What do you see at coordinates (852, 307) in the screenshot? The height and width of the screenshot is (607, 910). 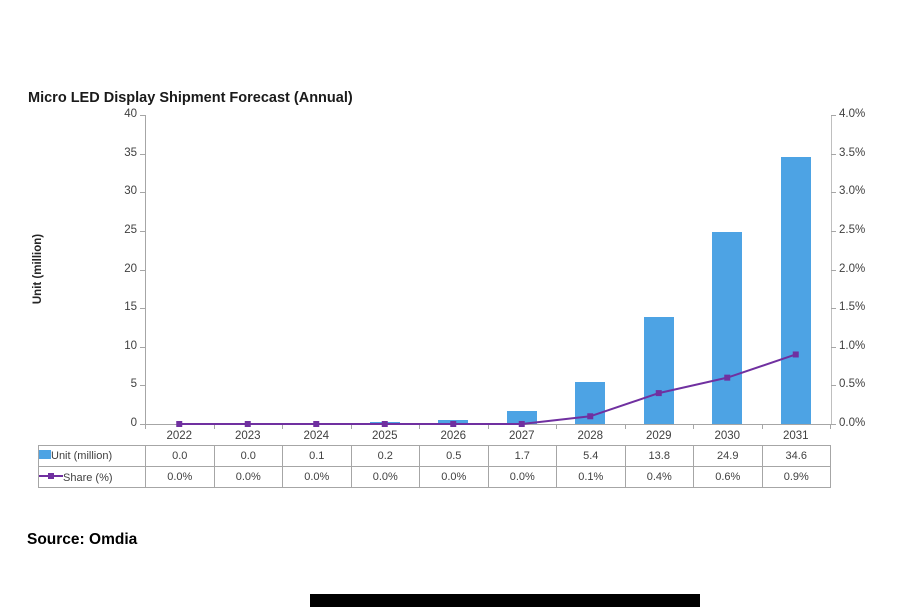 I see `right-axis-tick-label: 1.5%` at bounding box center [852, 307].